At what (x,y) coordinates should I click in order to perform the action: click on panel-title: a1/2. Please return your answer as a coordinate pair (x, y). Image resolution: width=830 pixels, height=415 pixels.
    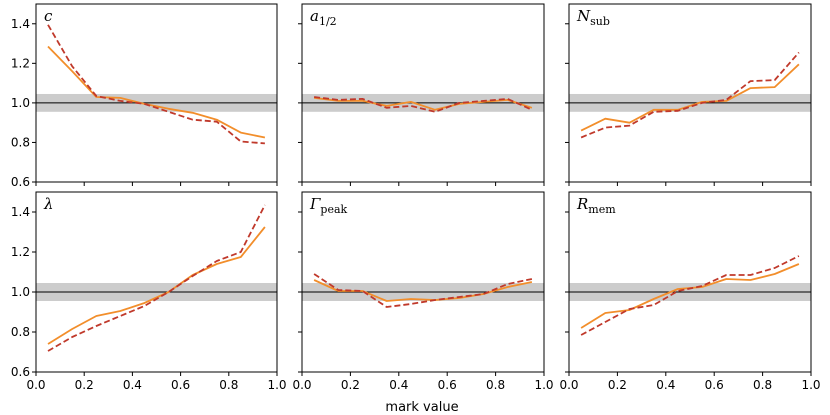
    Looking at the image, I should click on (323, 17).